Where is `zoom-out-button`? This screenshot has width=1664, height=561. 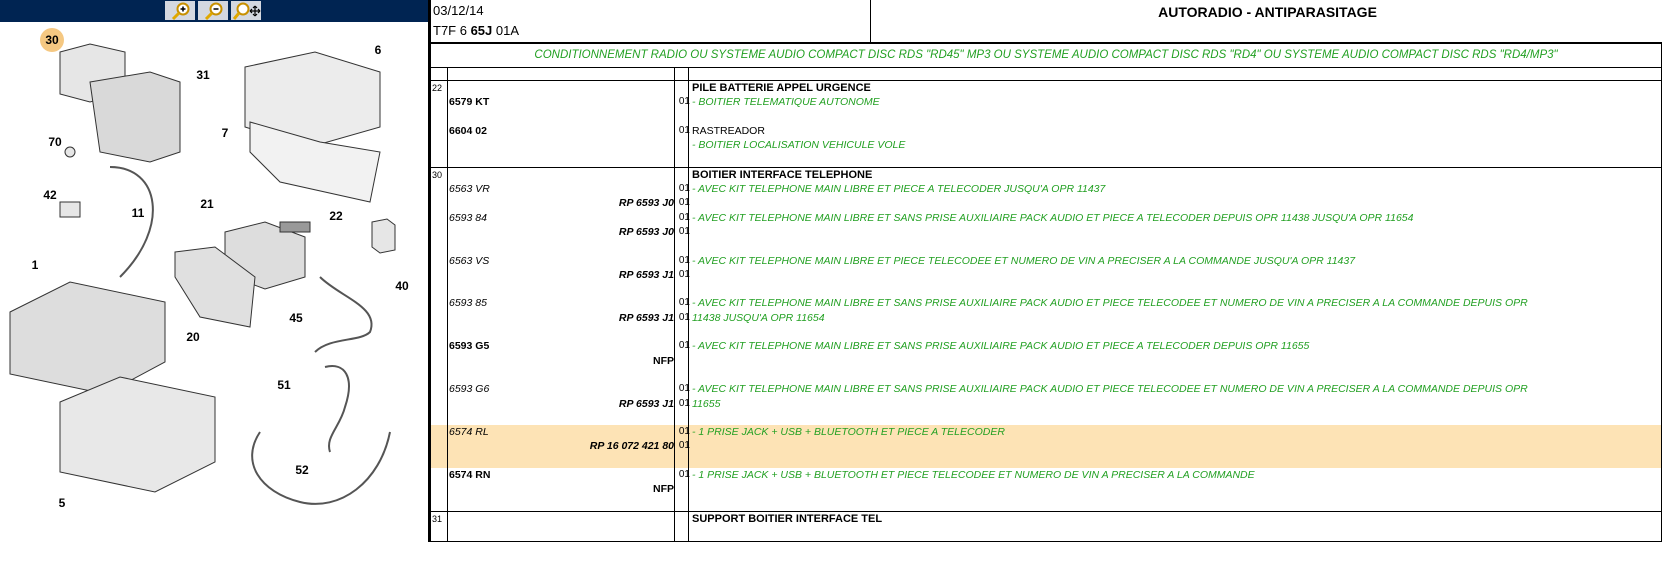 zoom-out-button is located at coordinates (213, 11).